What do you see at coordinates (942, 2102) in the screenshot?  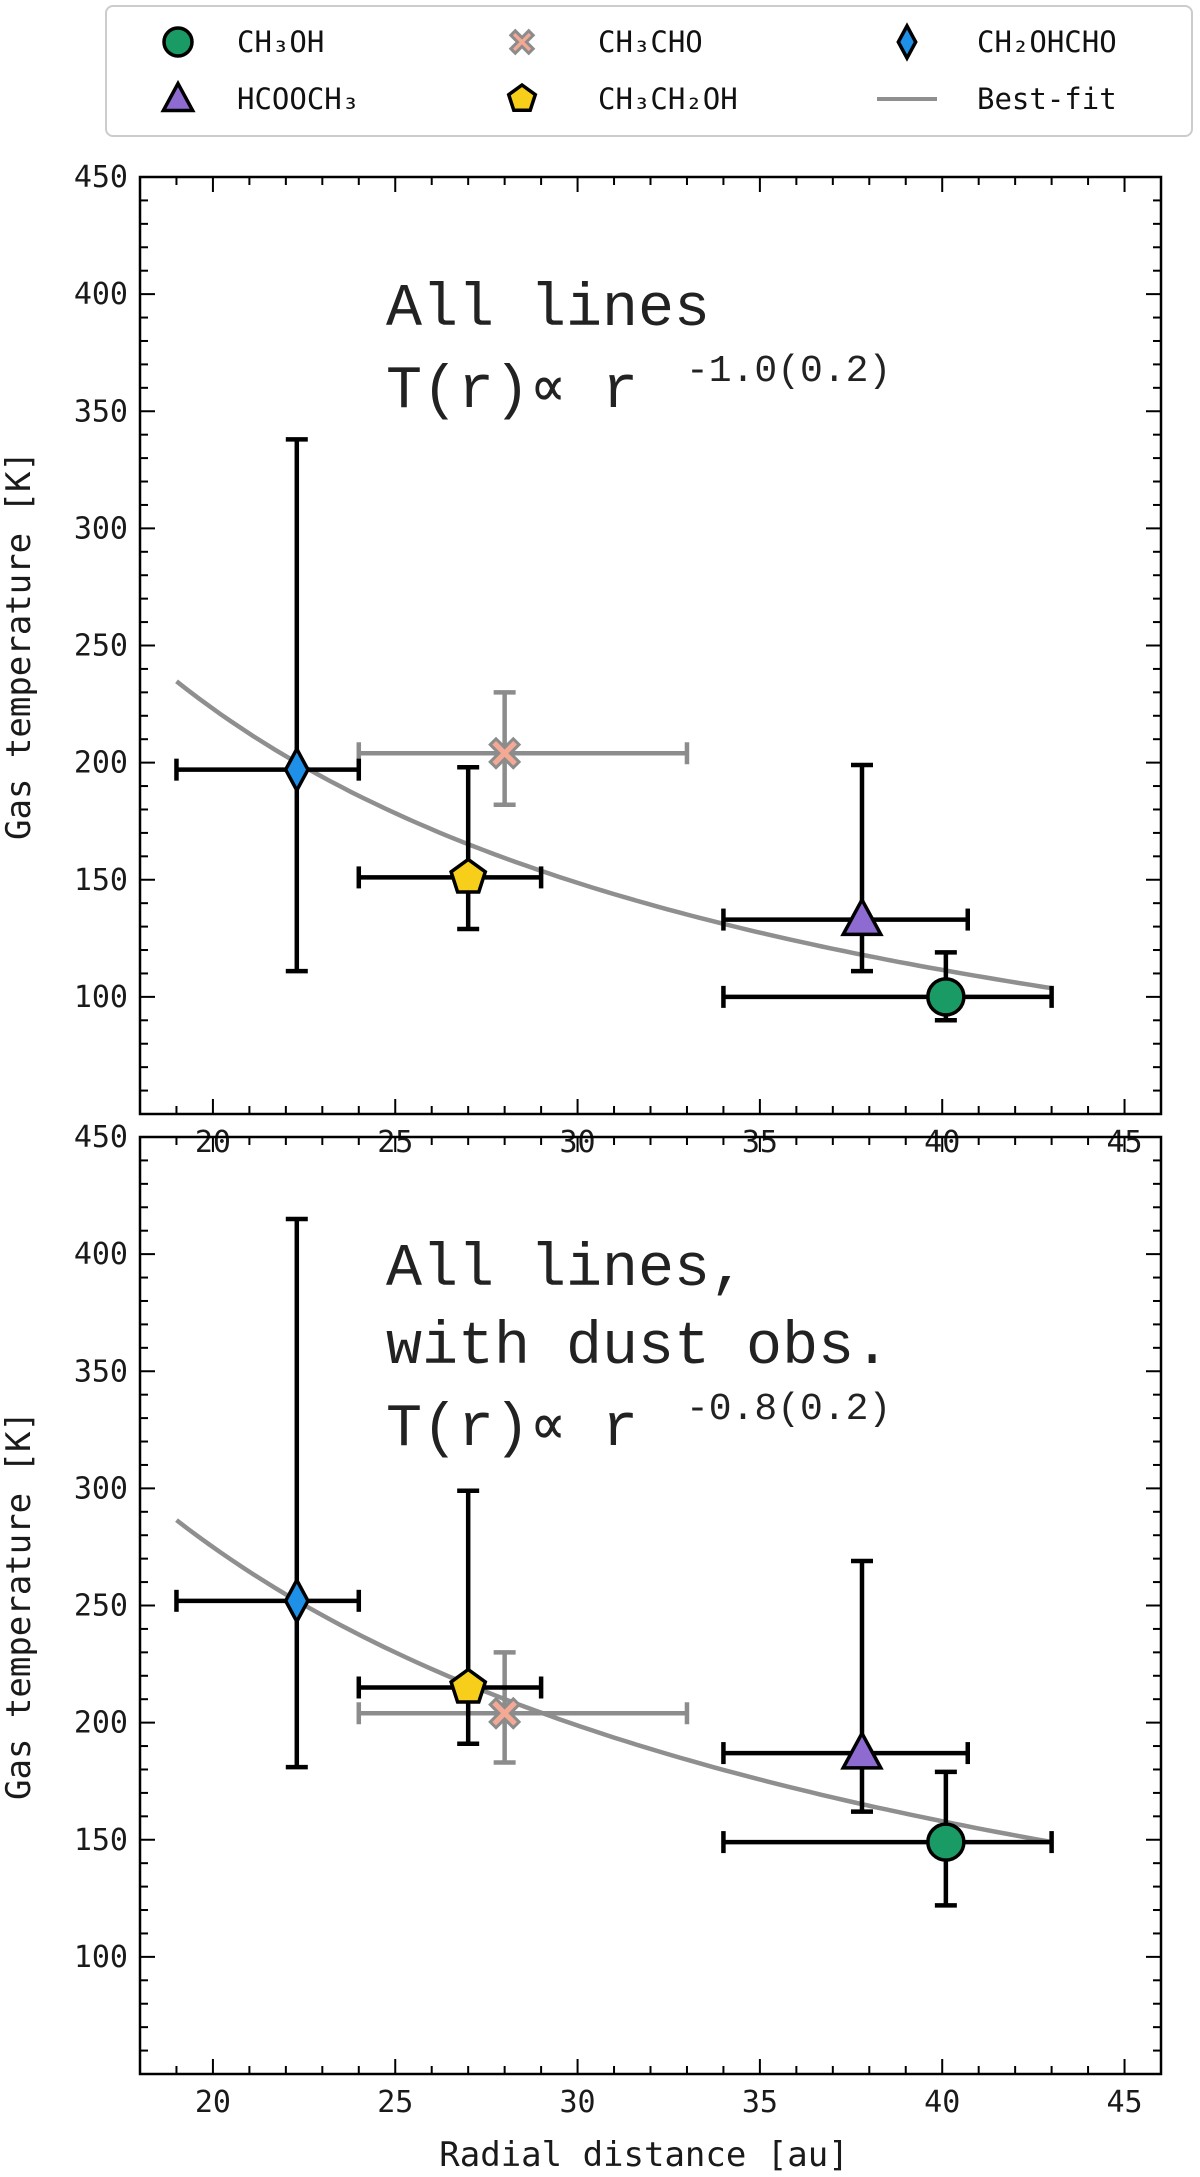 I see `bottom-xtick-label: 40` at bounding box center [942, 2102].